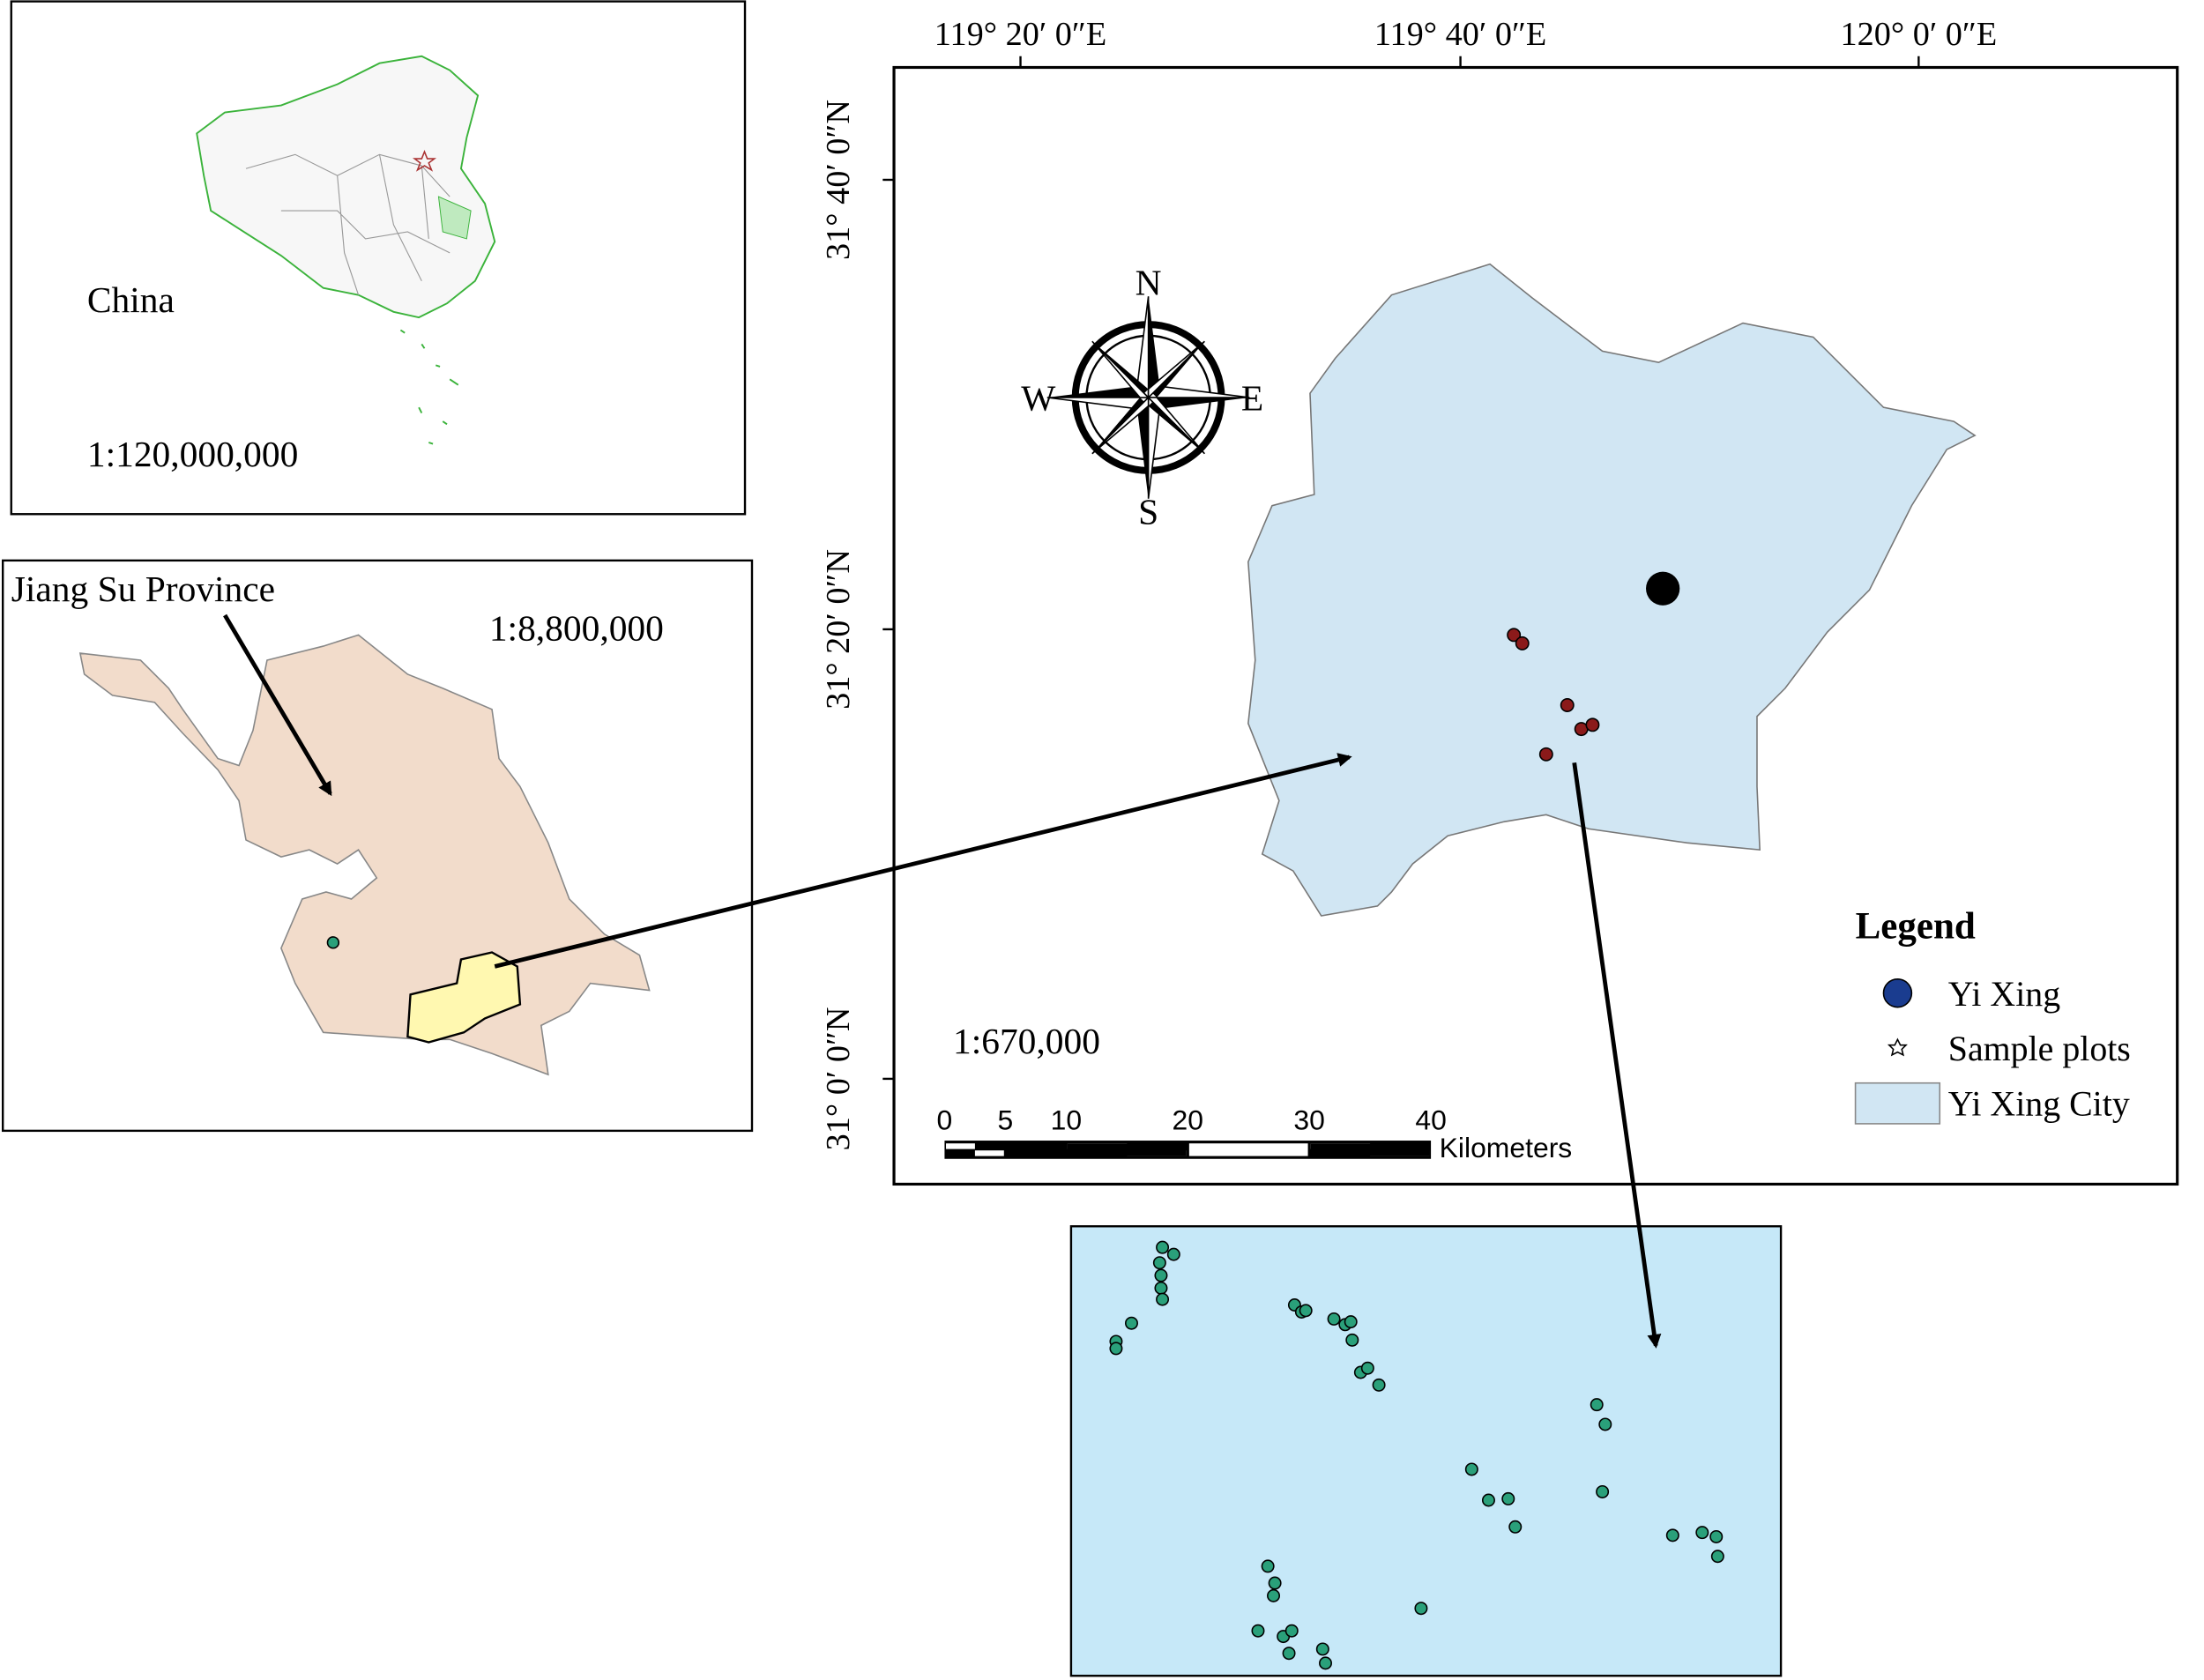 The height and width of the screenshot is (1680, 2204). I want to click on legend-item: Yi Xing City, so click(2039, 1103).